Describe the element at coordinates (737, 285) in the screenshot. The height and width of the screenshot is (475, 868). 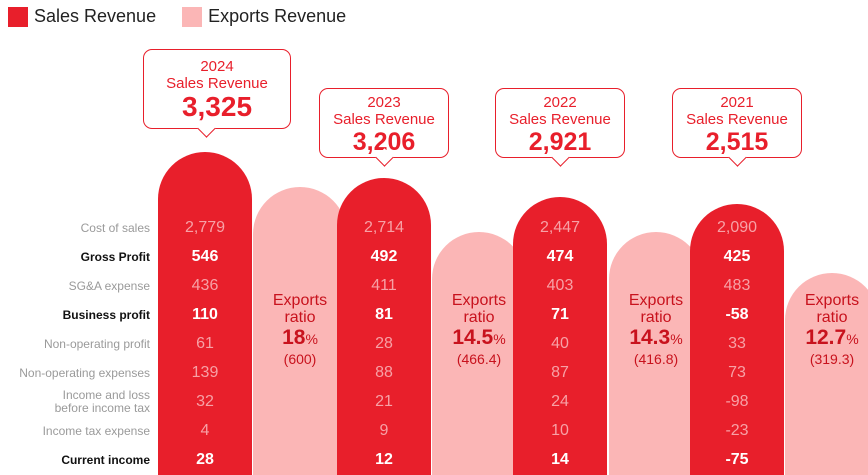
I see `sales-data-label: 483` at that location.